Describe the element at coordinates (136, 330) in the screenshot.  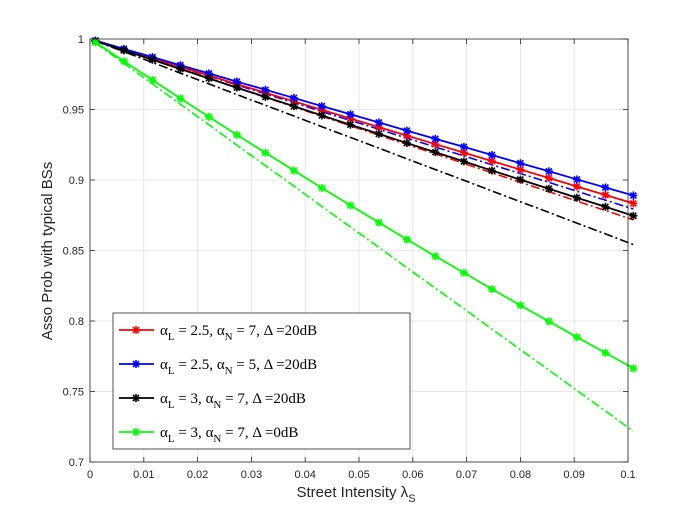
I see `legend-marker-red` at that location.